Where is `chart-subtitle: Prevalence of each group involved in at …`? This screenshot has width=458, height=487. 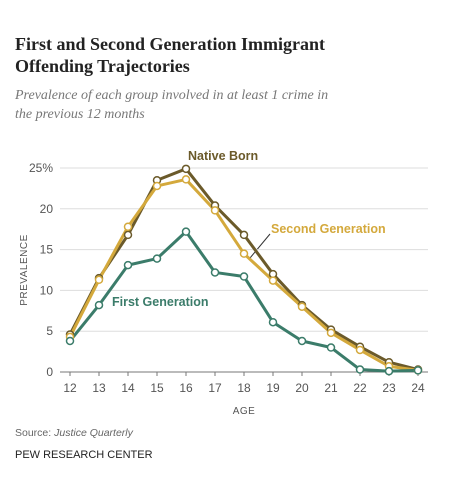
chart-subtitle: Prevalence of each group involved in at … is located at coordinates (171, 105).